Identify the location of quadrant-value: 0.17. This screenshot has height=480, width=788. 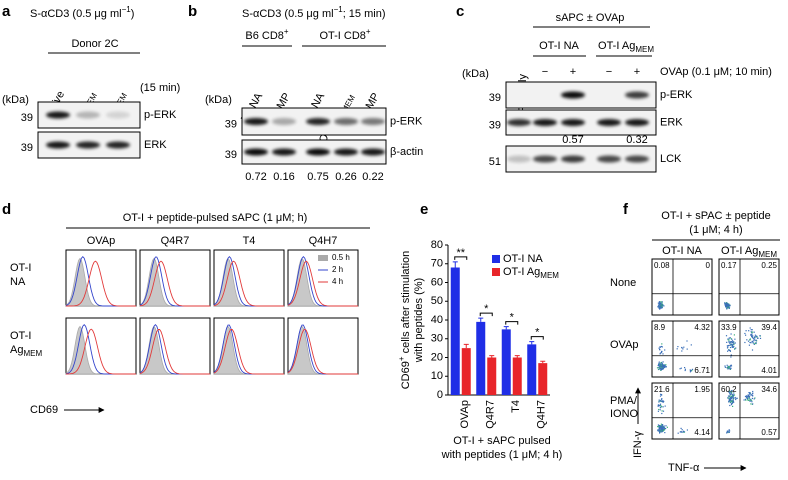
(729, 265).